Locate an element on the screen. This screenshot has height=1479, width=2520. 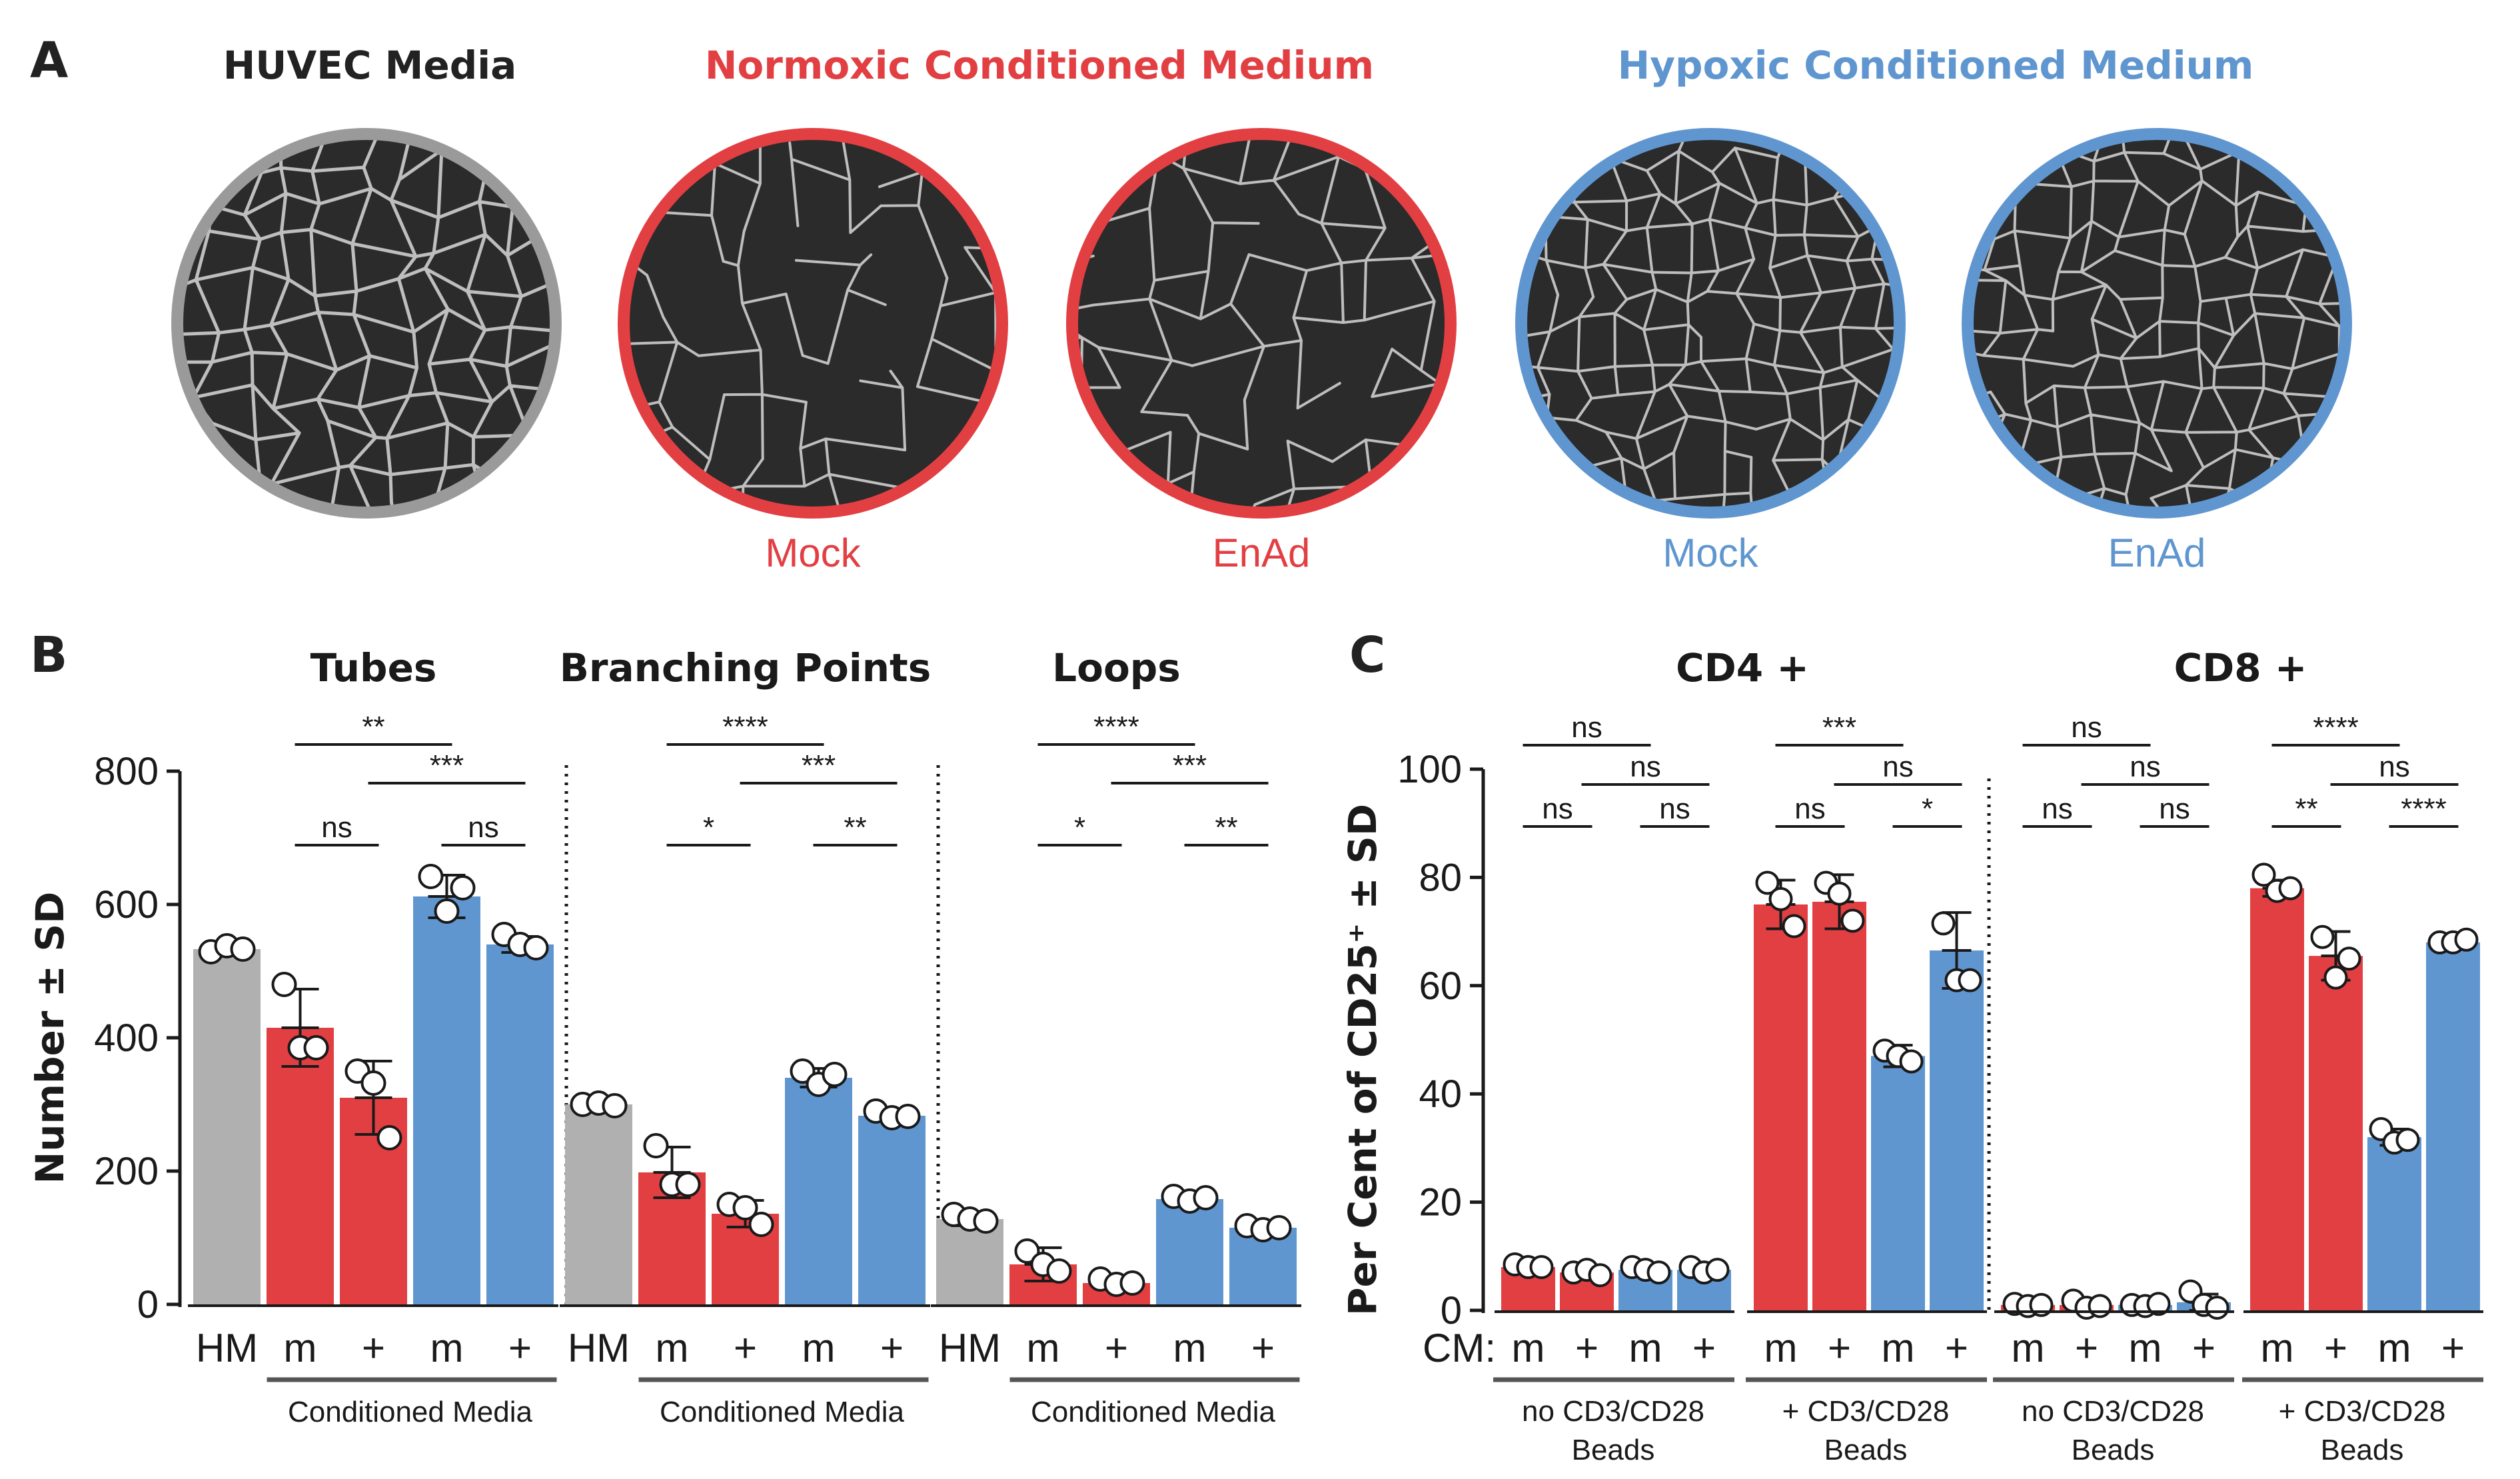
caption-hypoxic-mock: Mock is located at coordinates (1710, 553).